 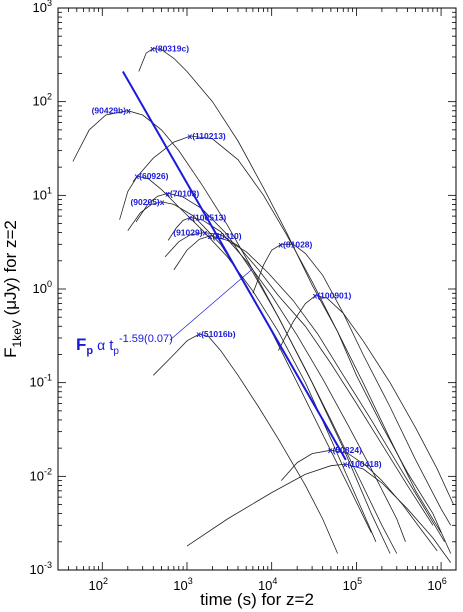 What do you see at coordinates (257, 599) in the screenshot?
I see `x-axis-label: time (s) for z=2` at bounding box center [257, 599].